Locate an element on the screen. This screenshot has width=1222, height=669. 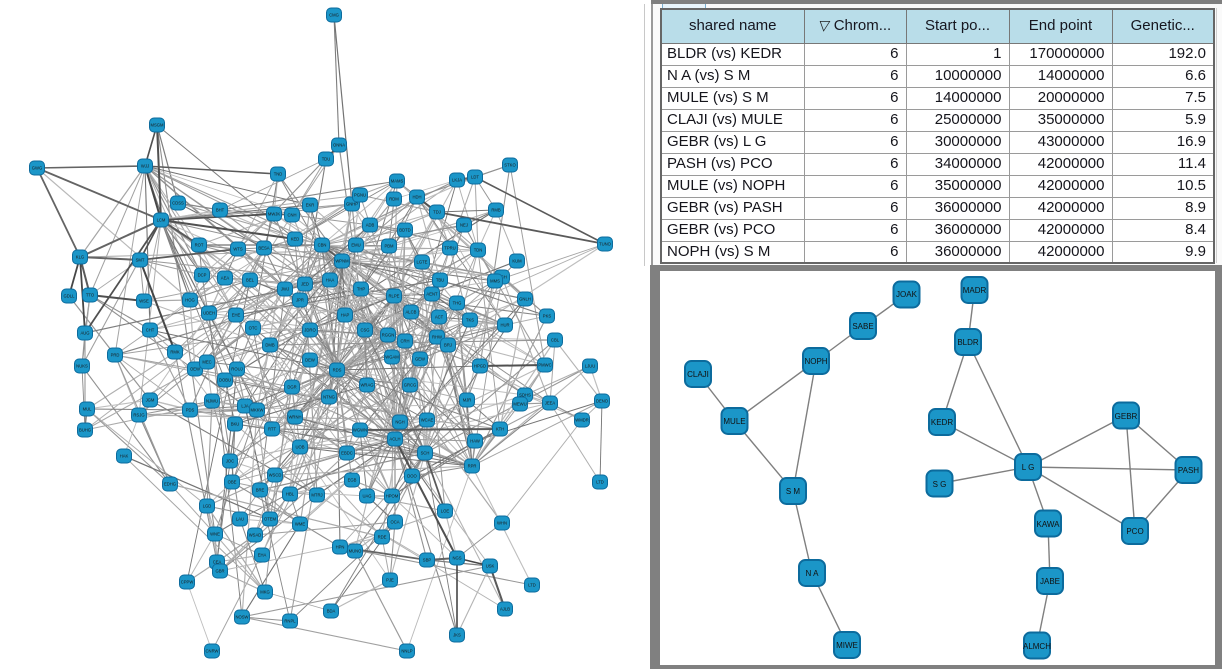
svg-text: RDM is located at coordinates (394, 199).